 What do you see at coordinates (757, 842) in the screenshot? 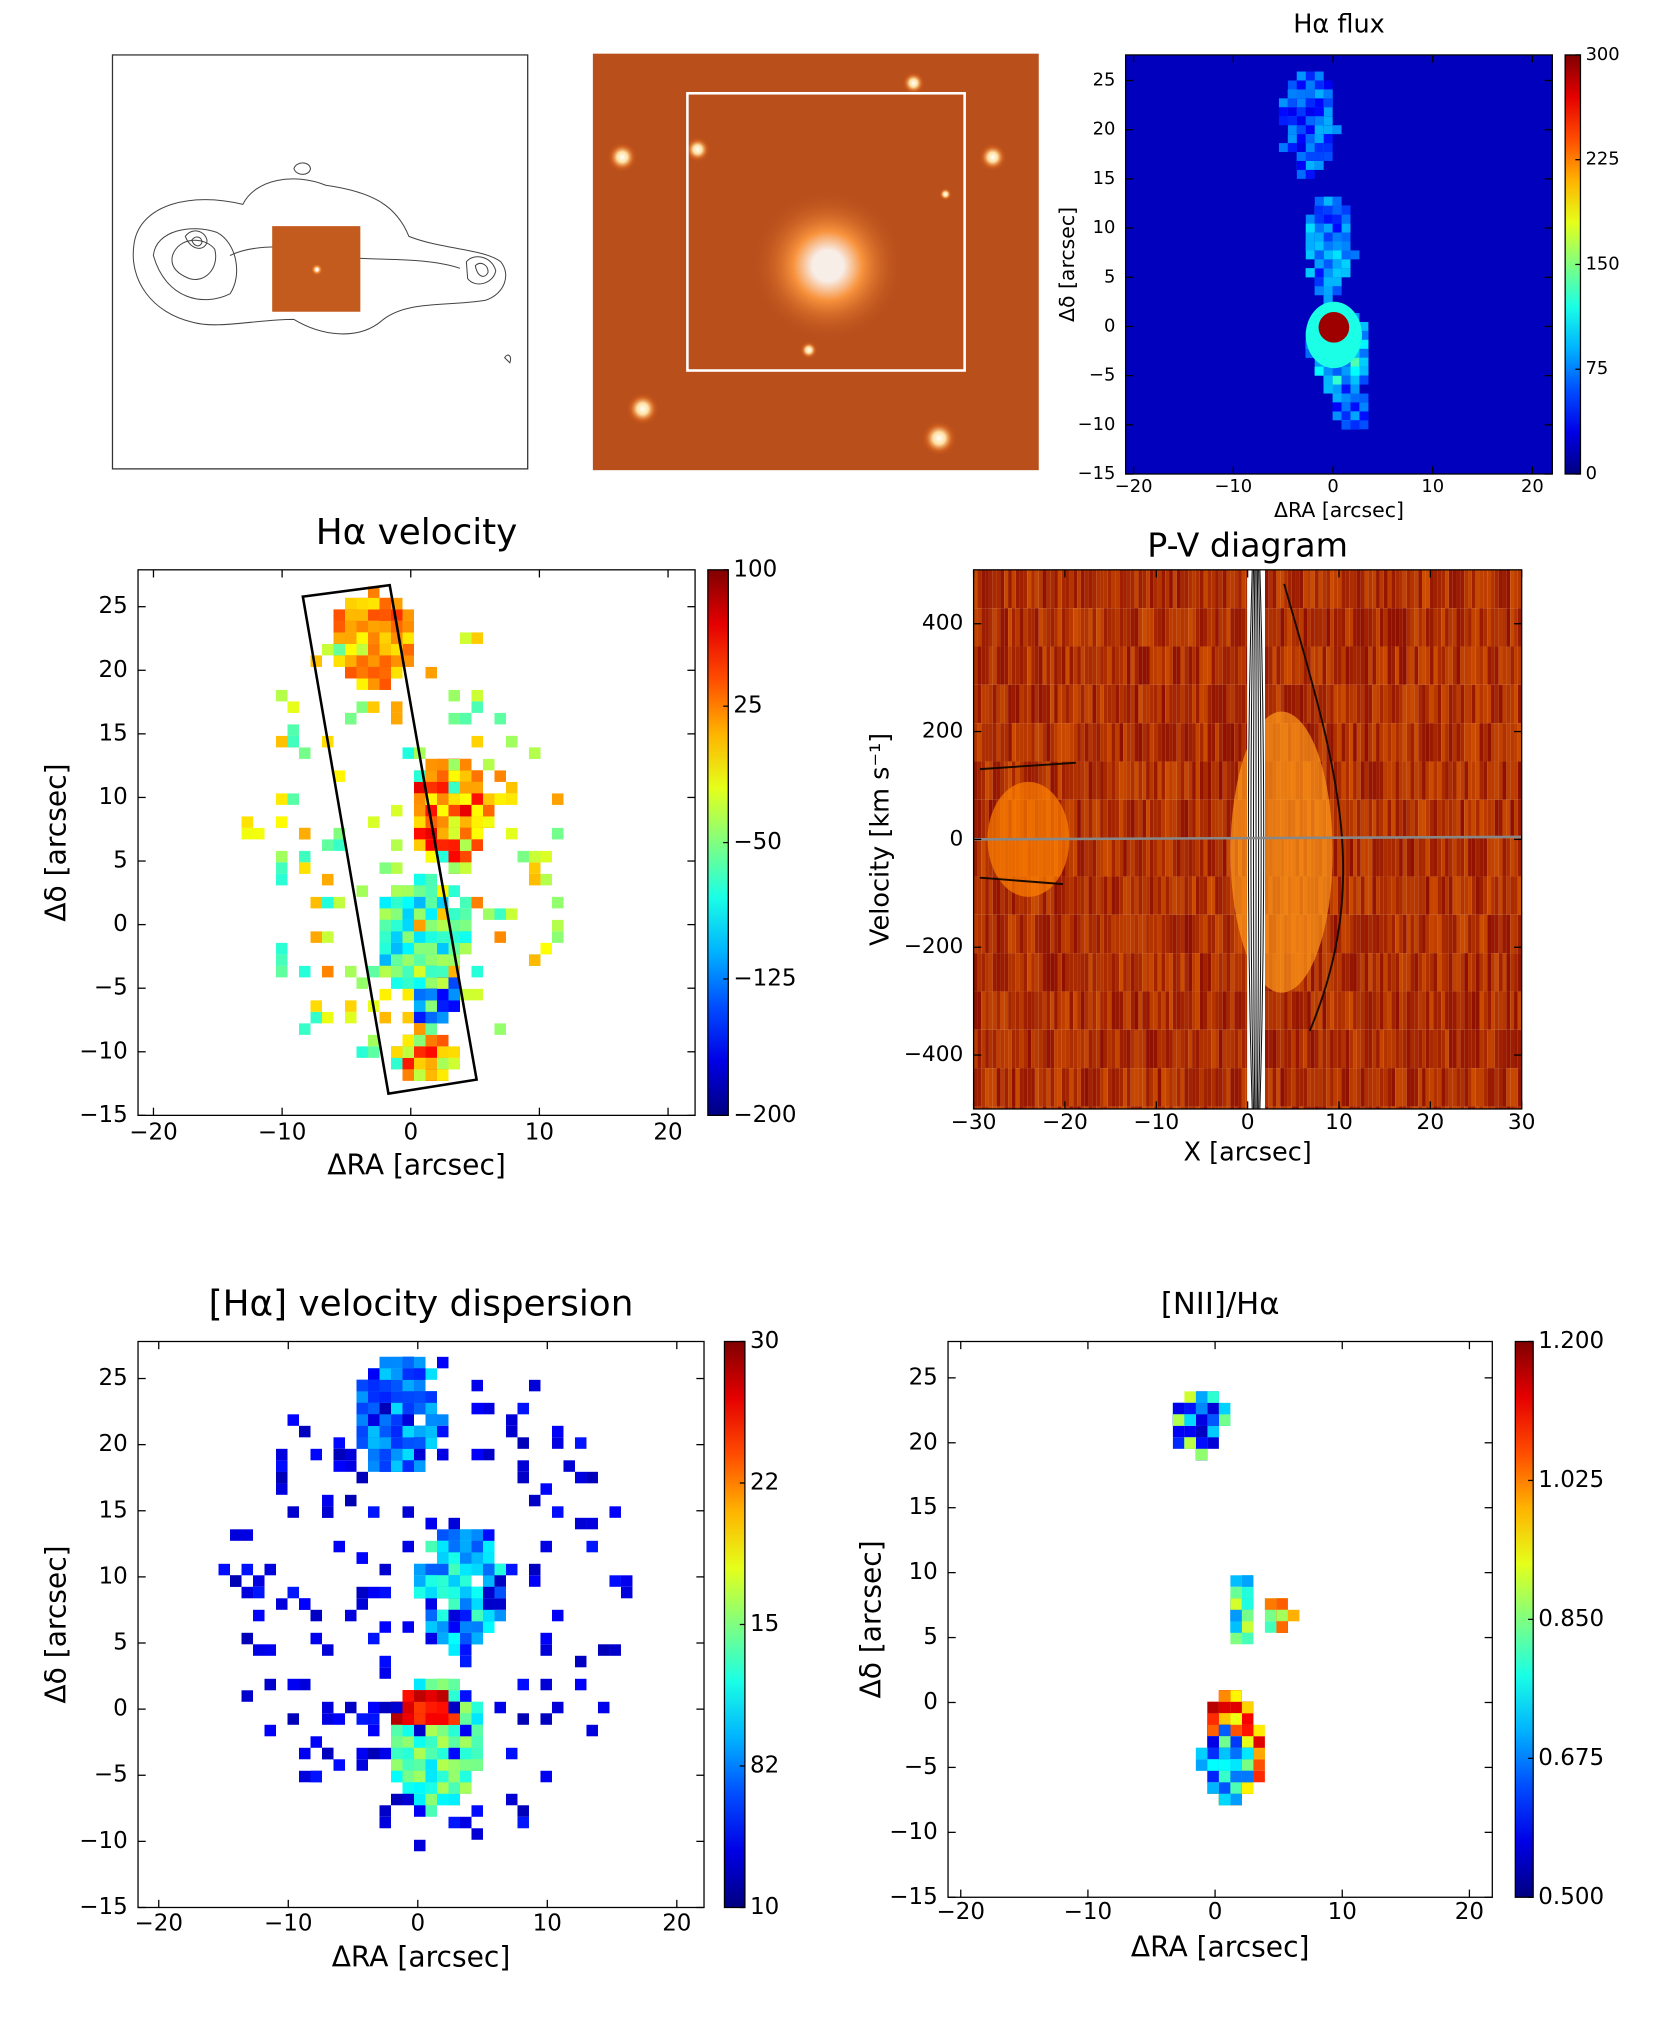
I see `colorbar-tick-label: −50` at bounding box center [757, 842].